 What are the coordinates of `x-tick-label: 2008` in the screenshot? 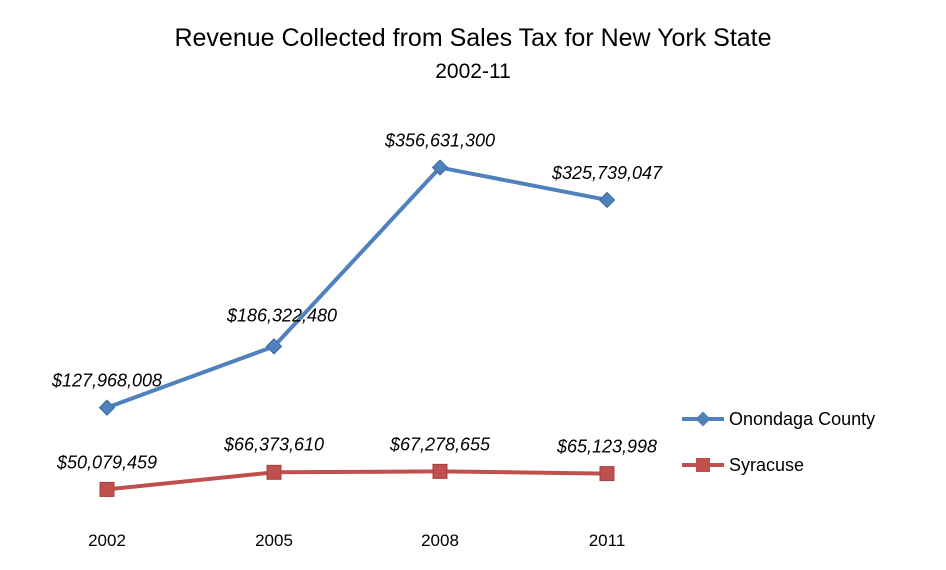 It's located at (440, 540).